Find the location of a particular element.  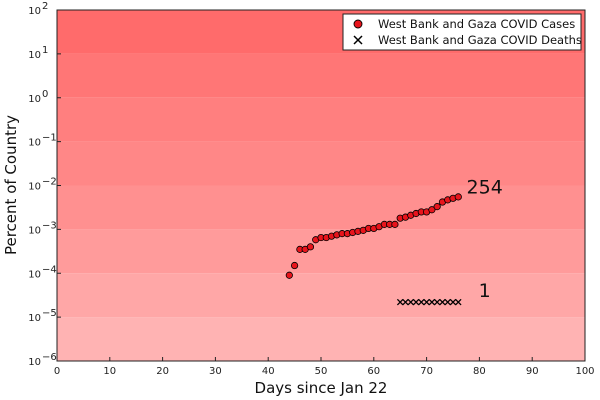

x-tick-label: 50 is located at coordinates (321, 371).